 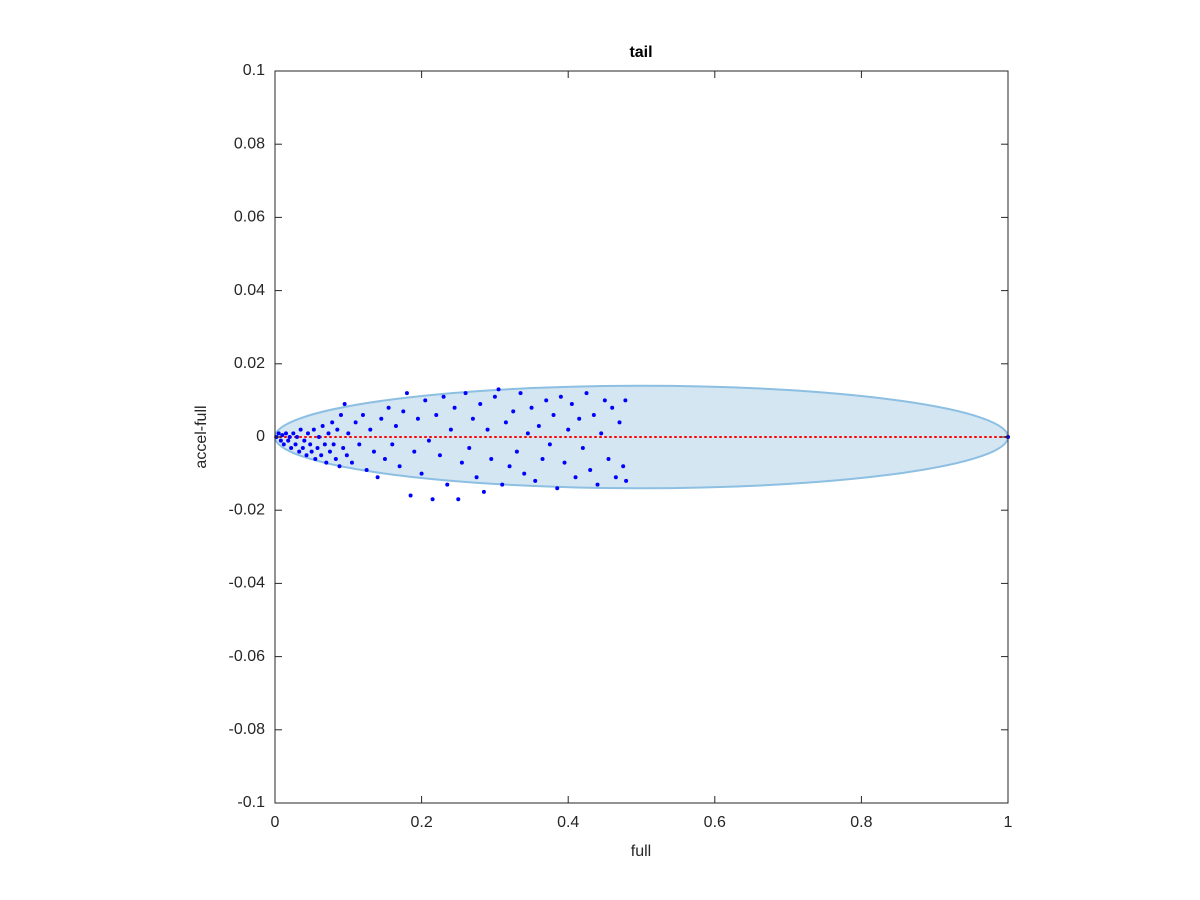 What do you see at coordinates (641, 851) in the screenshot?
I see `x-axis-label: full` at bounding box center [641, 851].